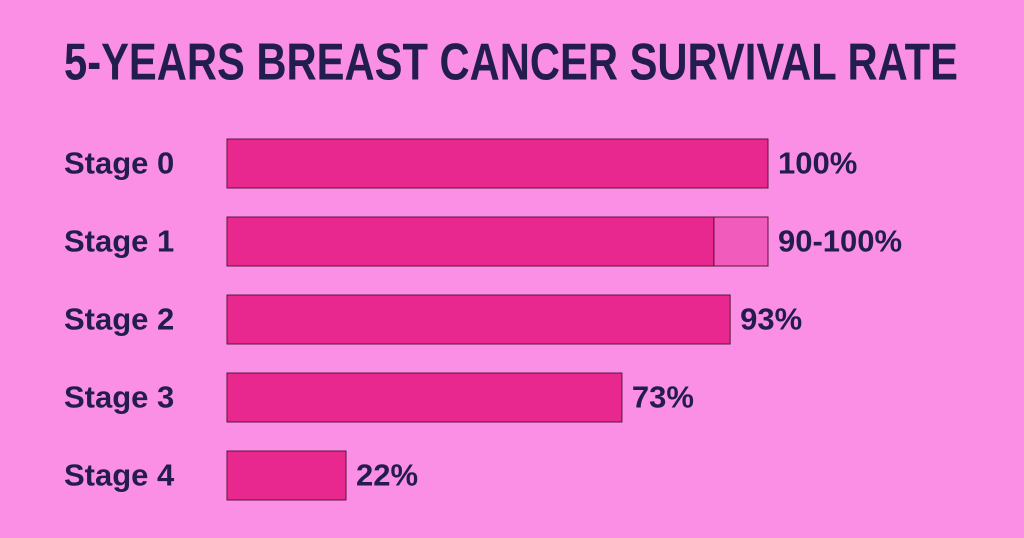  I want to click on category-label: Stage 0, so click(119, 163).